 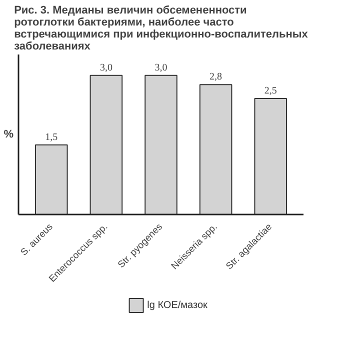 I want to click on data-label: 1,5, so click(x=51, y=137).